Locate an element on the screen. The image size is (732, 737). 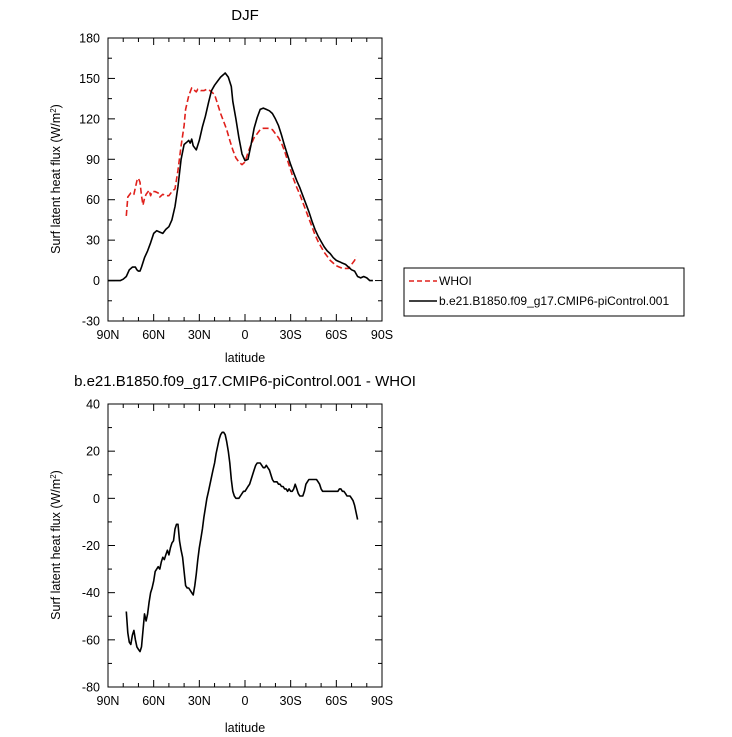
bottom-y-tick-label: 40 is located at coordinates (93, 405).